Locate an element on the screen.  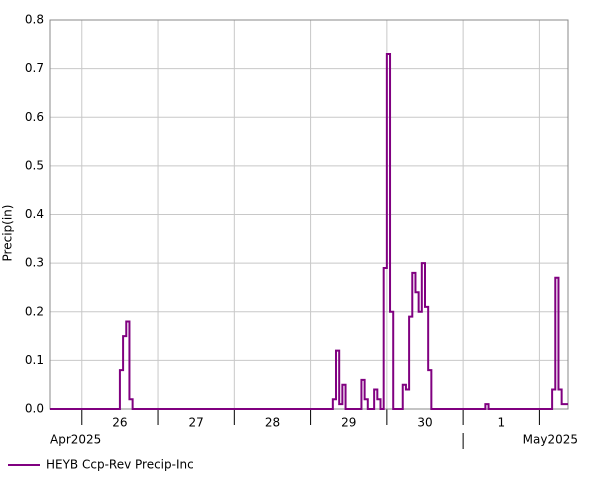
y-tick-label: 0.5 is located at coordinates (34, 165).